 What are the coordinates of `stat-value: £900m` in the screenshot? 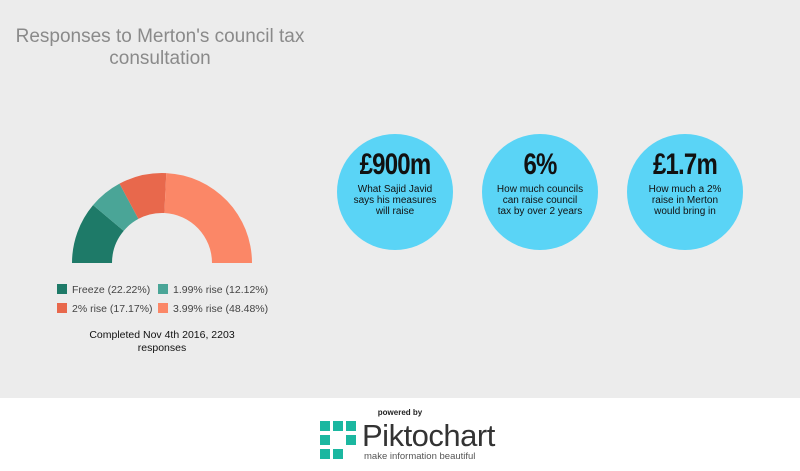 It's located at (395, 164).